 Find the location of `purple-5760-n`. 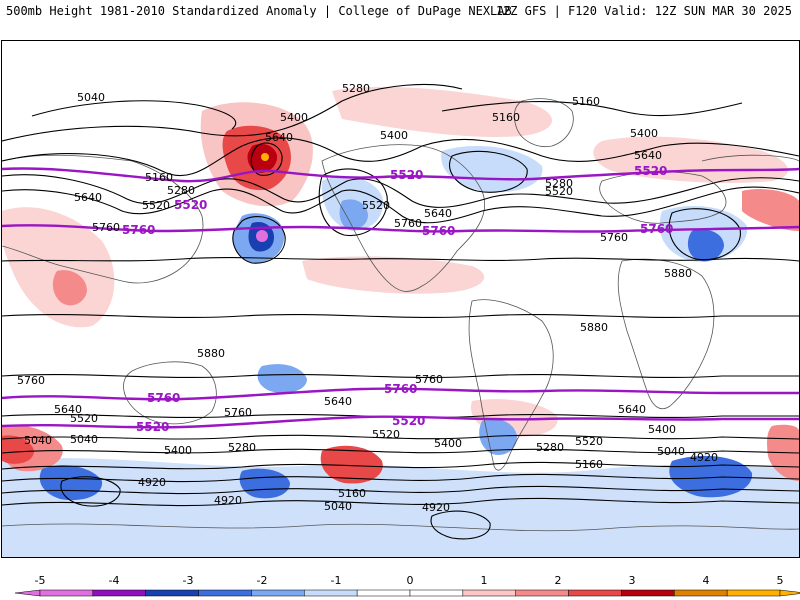

purple-5760-n is located at coordinates (400, 228).